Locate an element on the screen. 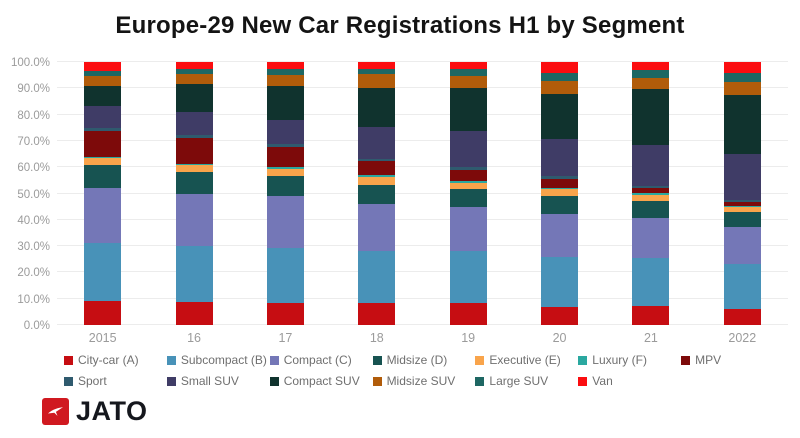  legend-label: Compact (C) is located at coordinates (317, 360).